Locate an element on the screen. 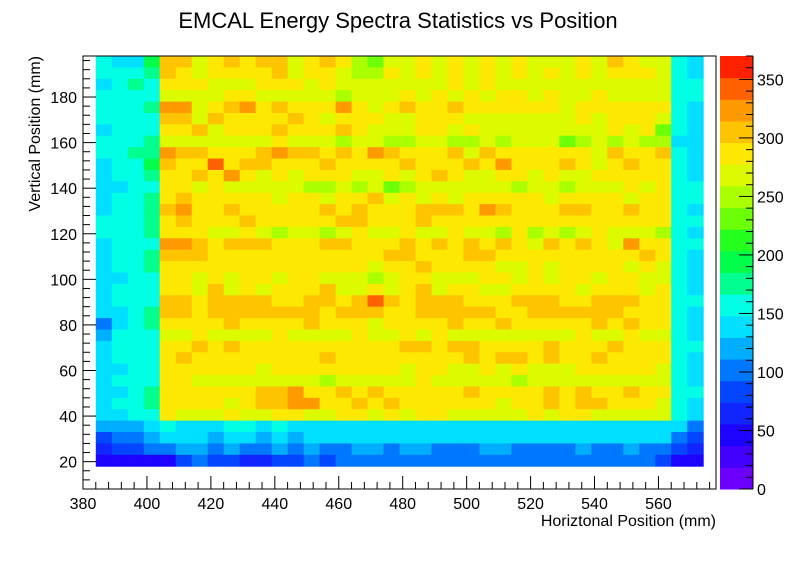 This screenshot has height=577, width=796. x-tick-label: 500 is located at coordinates (466, 504).